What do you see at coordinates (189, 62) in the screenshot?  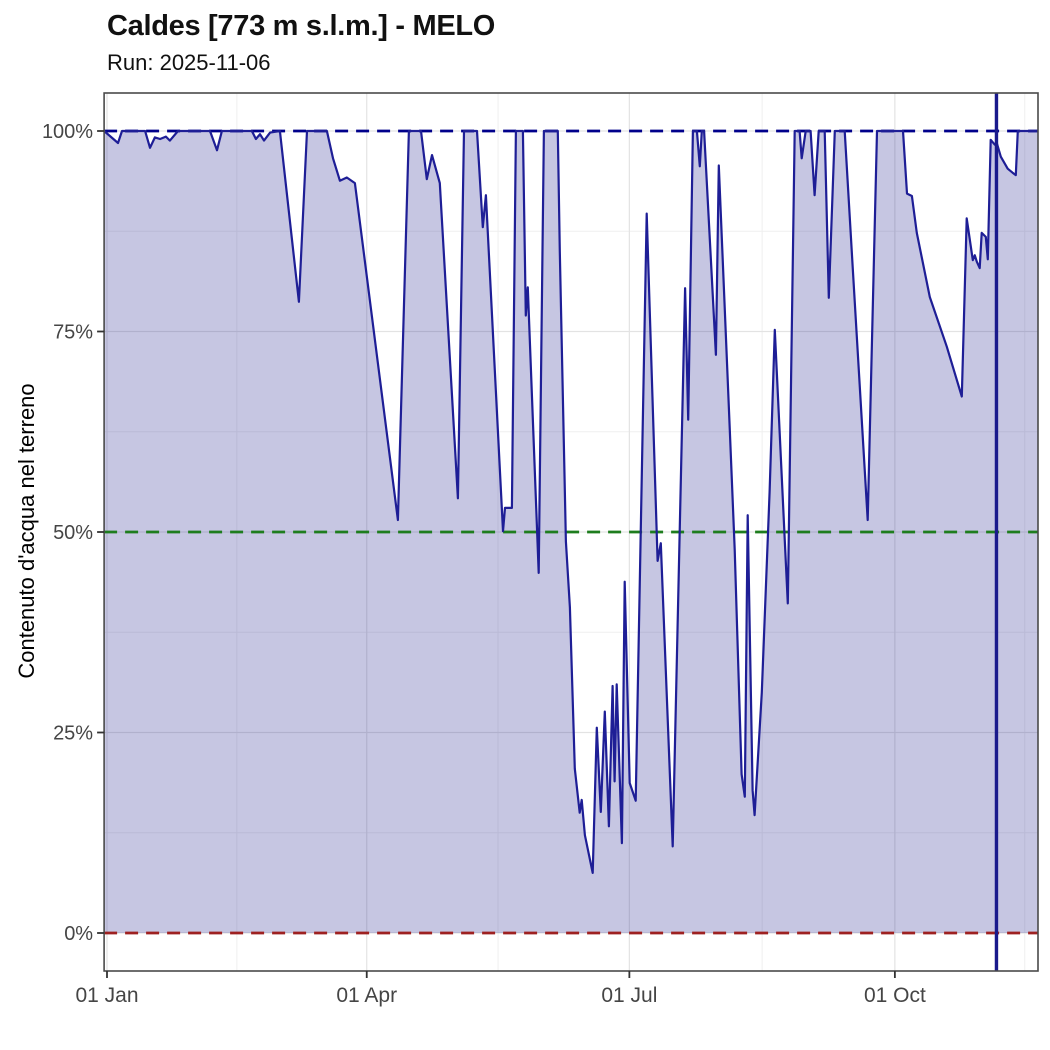 I see `chart-subtitle: Run: 2025-11-06` at bounding box center [189, 62].